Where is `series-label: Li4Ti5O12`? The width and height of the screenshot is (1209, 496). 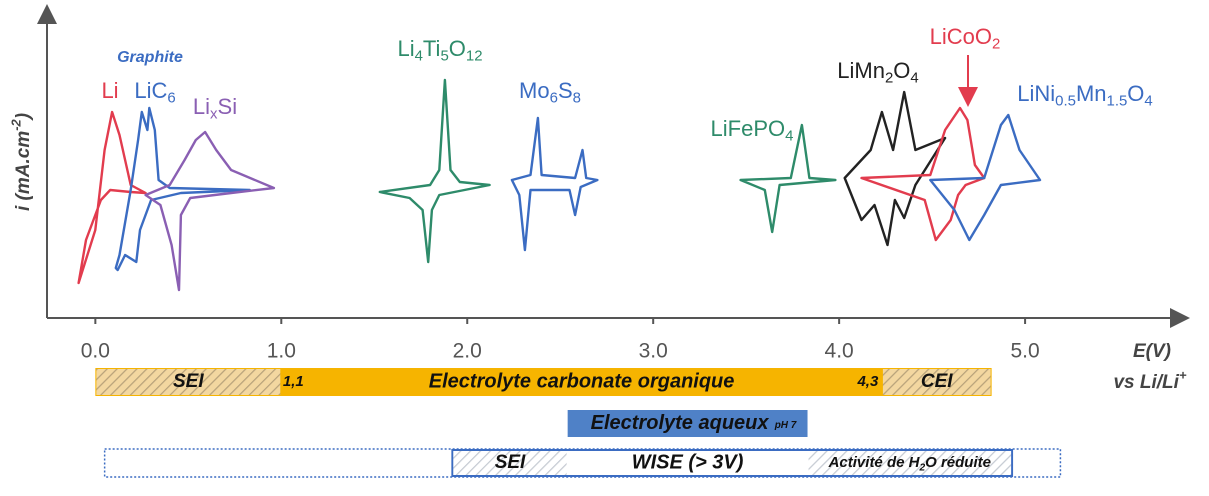
series-label: Li4Ti5O12 is located at coordinates (439, 50).